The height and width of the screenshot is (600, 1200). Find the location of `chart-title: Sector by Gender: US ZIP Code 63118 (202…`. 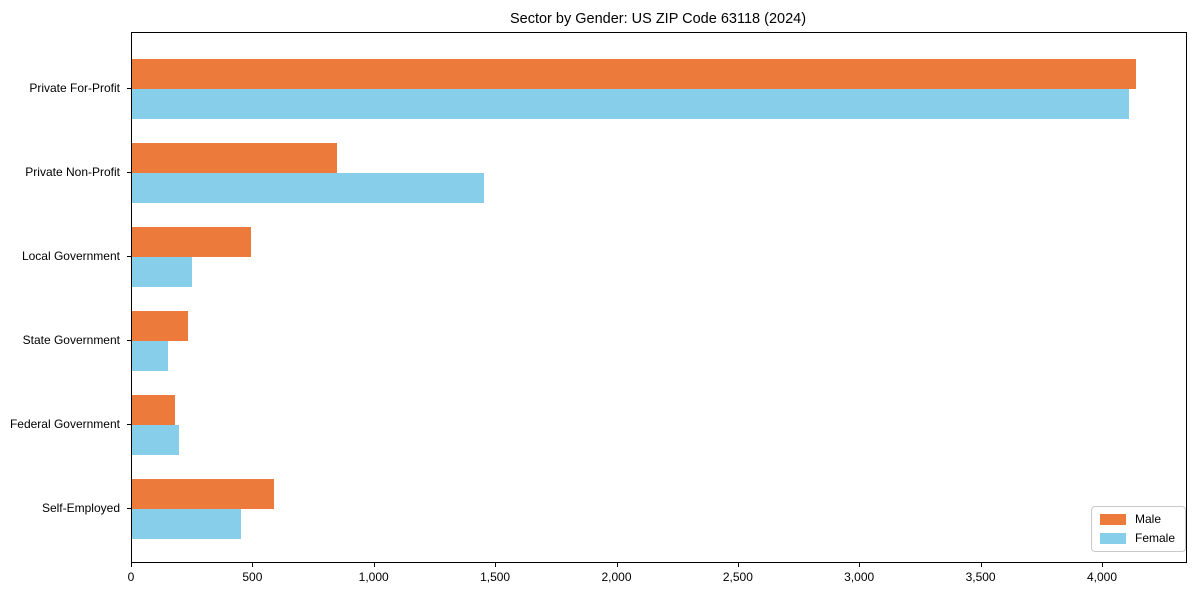

chart-title: Sector by Gender: US ZIP Code 63118 (202… is located at coordinates (658, 19).